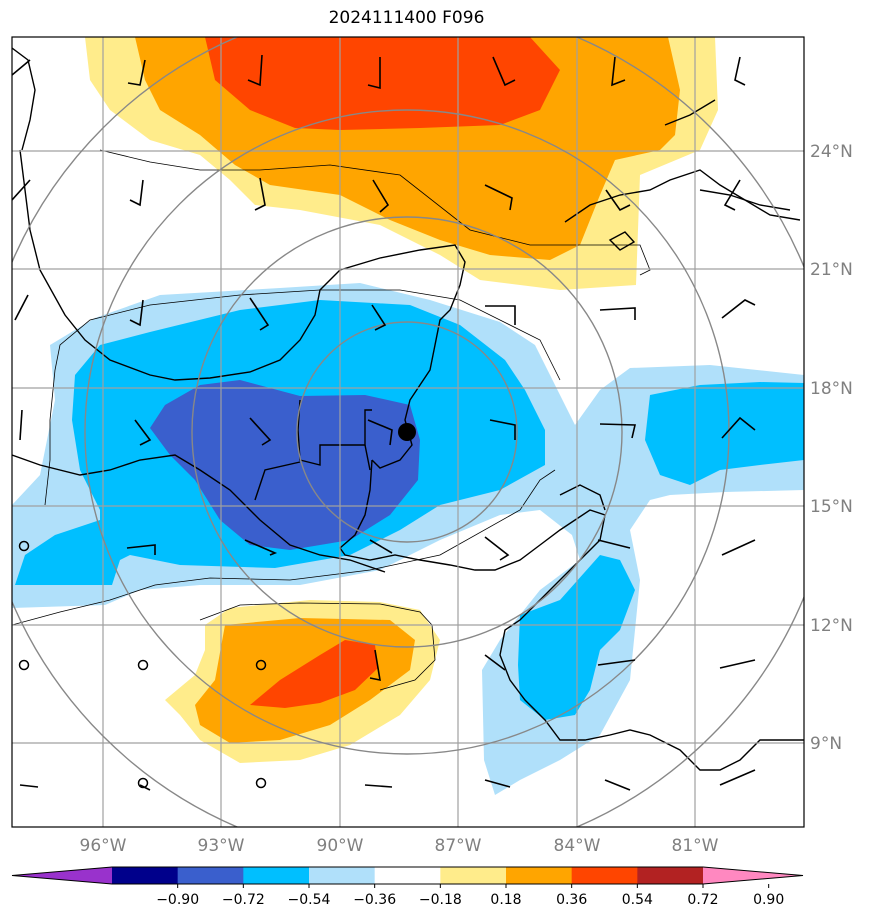 This screenshot has height=924, width=873. Describe the element at coordinates (826, 744) in the screenshot. I see `lat-label: 9°N` at that location.